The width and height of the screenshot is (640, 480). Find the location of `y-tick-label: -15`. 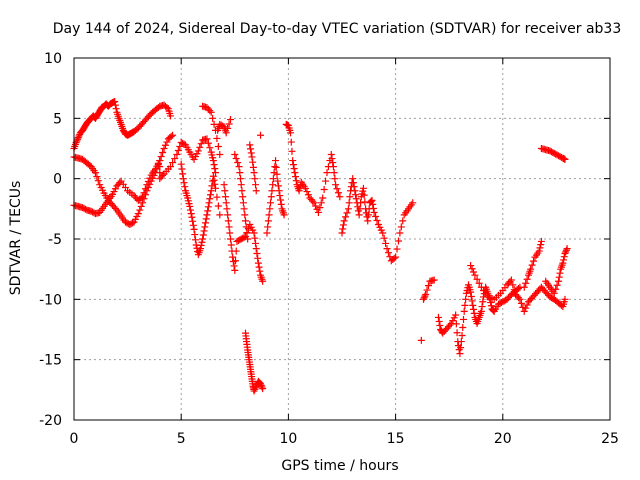

y-tick-label: -15 is located at coordinates (50, 361).